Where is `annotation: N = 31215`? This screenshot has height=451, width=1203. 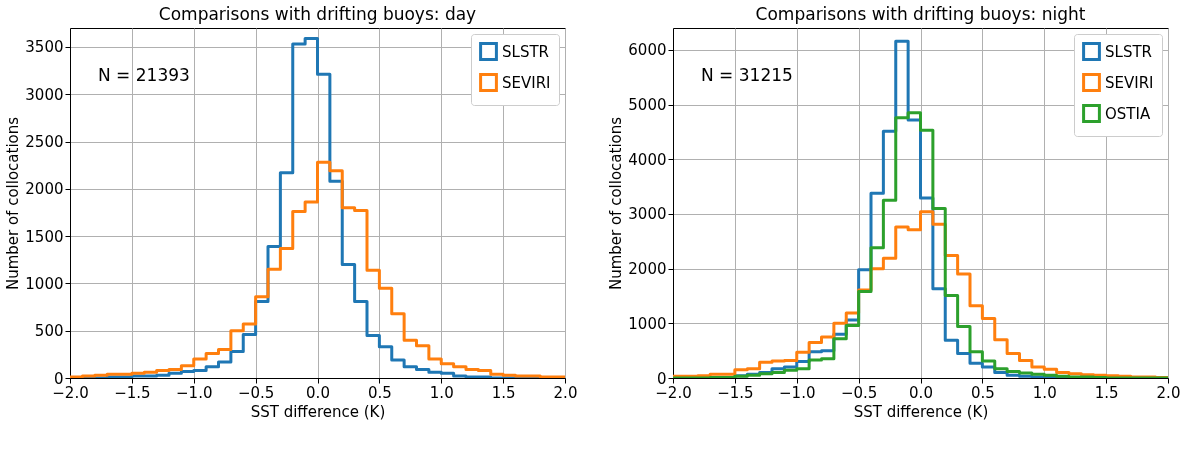
annotation: N = 31215 is located at coordinates (747, 75).